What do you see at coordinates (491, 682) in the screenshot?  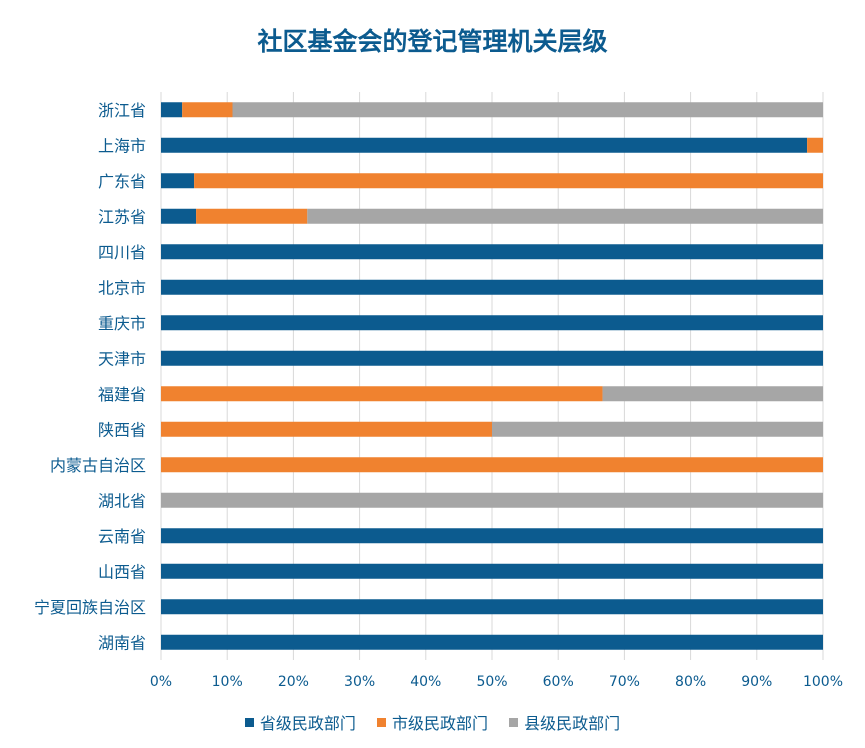 I see `x-tick-label: 50%` at bounding box center [491, 682].